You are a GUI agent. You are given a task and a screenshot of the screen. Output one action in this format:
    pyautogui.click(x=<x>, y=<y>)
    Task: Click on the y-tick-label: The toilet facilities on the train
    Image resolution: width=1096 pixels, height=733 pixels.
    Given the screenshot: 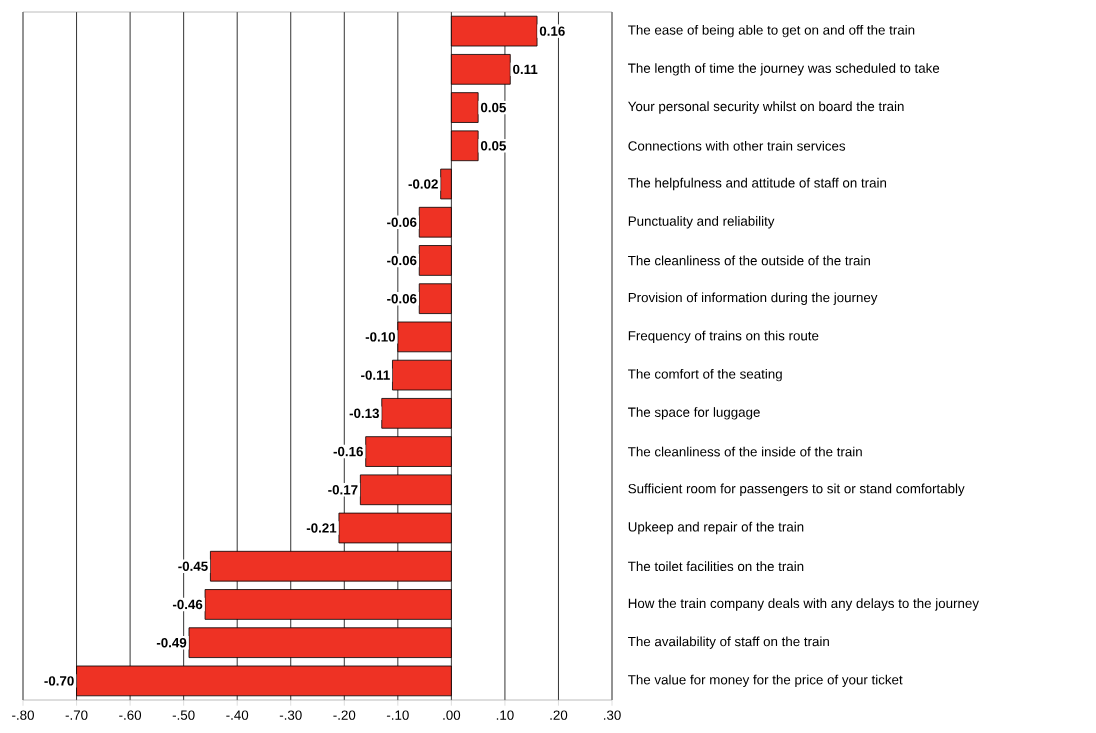 What is the action you would take?
    pyautogui.click(x=716, y=566)
    